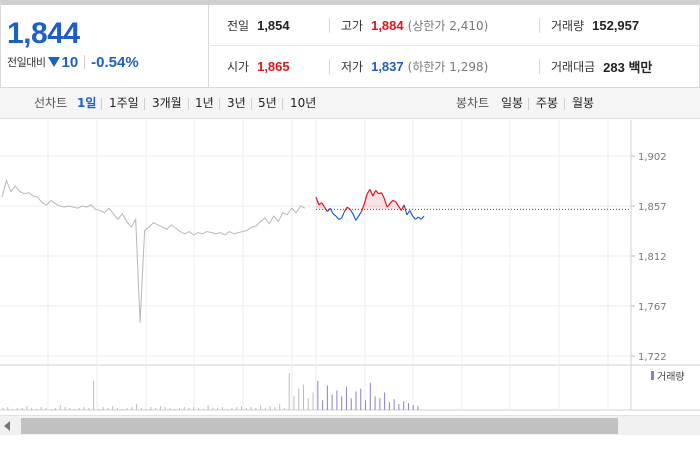 This screenshot has width=700, height=450. I want to click on stat-high: 고가 1,884 (상한가 2,410), so click(414, 25).